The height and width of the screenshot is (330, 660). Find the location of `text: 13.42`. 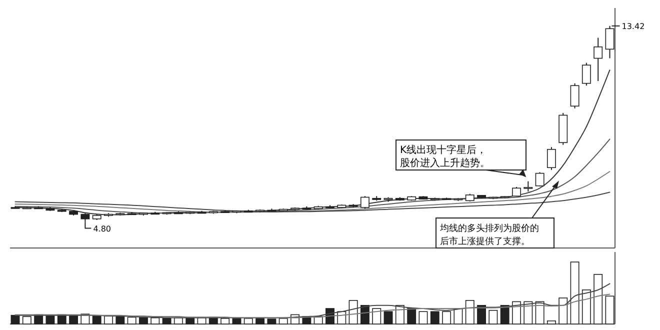

text: 13.42 is located at coordinates (633, 26).